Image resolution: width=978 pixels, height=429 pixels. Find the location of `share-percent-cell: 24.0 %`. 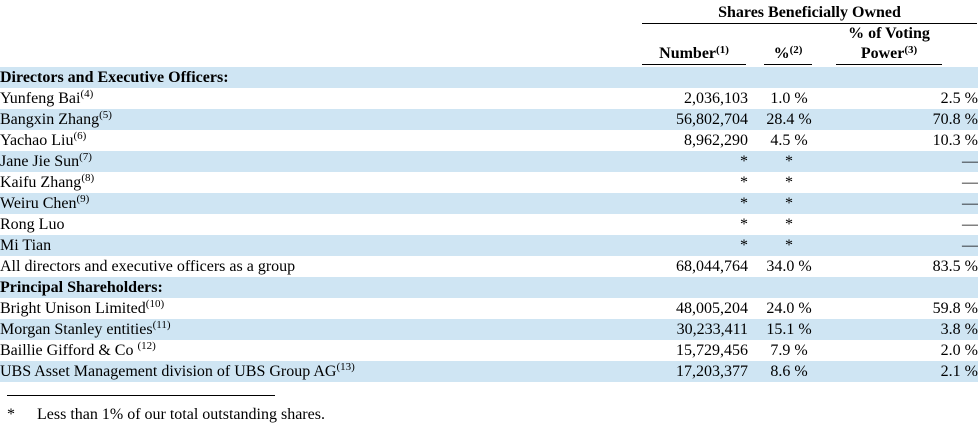

share-percent-cell: 24.0 % is located at coordinates (789, 308).